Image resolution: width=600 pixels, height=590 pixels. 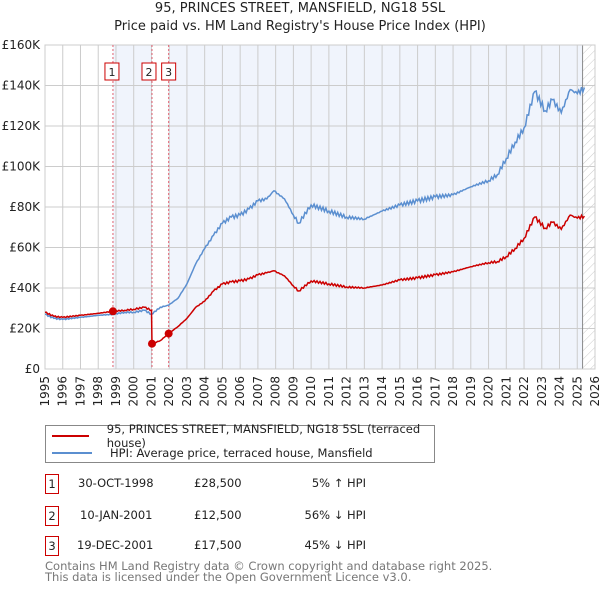 What do you see at coordinates (594, 391) in the screenshot?
I see `x-tick-label: 2026` at bounding box center [594, 391].